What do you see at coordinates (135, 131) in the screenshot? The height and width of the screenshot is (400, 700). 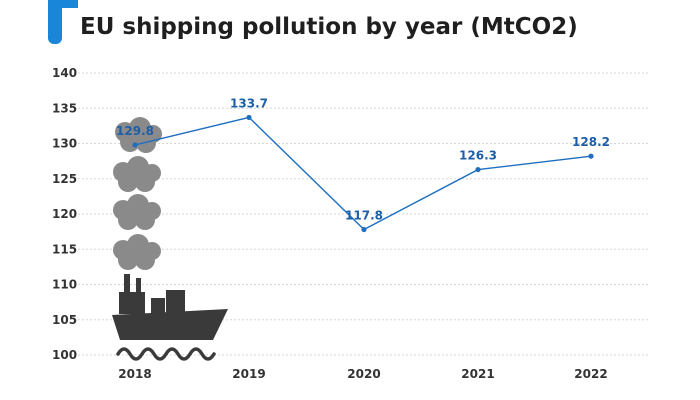 I see `data-label: 129.8` at bounding box center [135, 131].